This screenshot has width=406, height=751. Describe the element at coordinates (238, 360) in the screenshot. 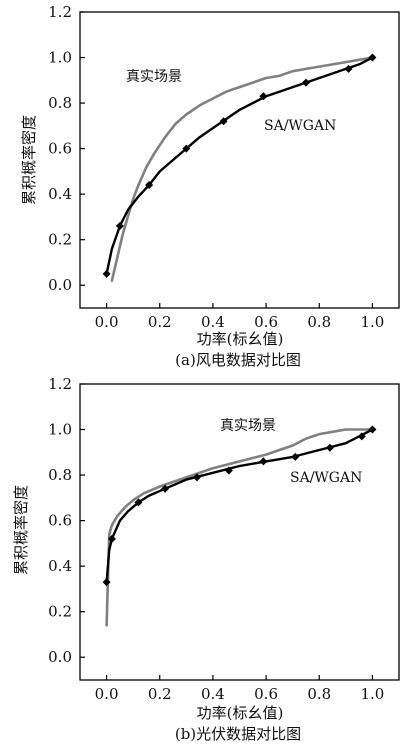

I see `figure-caption: (a)风电数据对比图` at that location.